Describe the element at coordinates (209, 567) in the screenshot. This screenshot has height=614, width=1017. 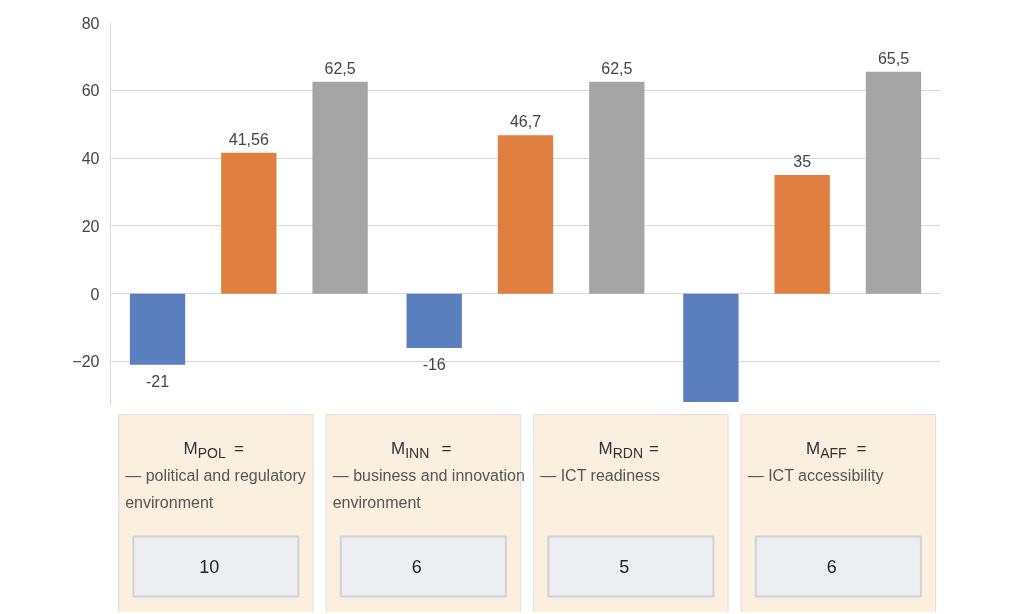
I see `text: 10` at that location.